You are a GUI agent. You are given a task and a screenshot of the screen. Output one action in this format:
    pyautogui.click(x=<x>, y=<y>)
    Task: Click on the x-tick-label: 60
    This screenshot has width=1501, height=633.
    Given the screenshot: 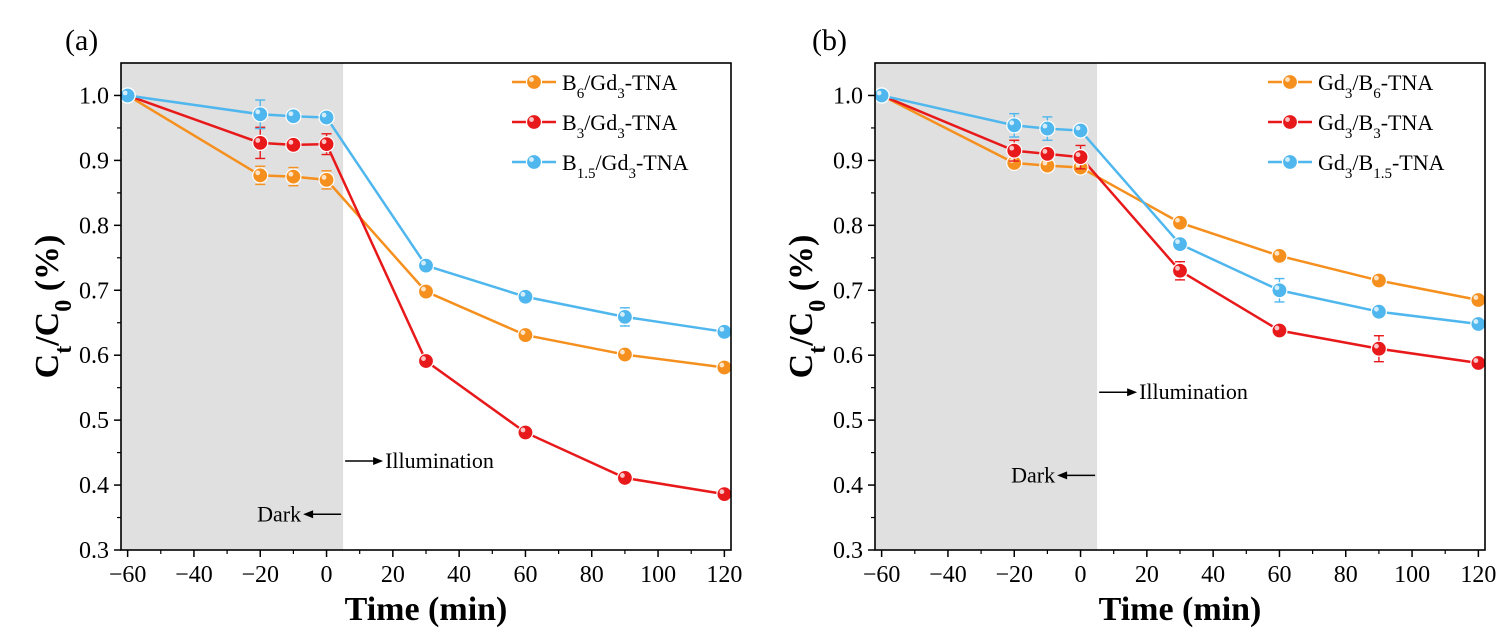 What is the action you would take?
    pyautogui.click(x=1279, y=575)
    